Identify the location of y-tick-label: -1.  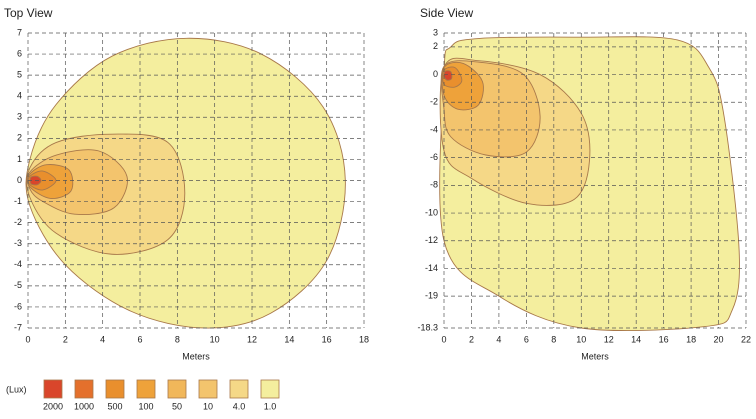
(18, 201).